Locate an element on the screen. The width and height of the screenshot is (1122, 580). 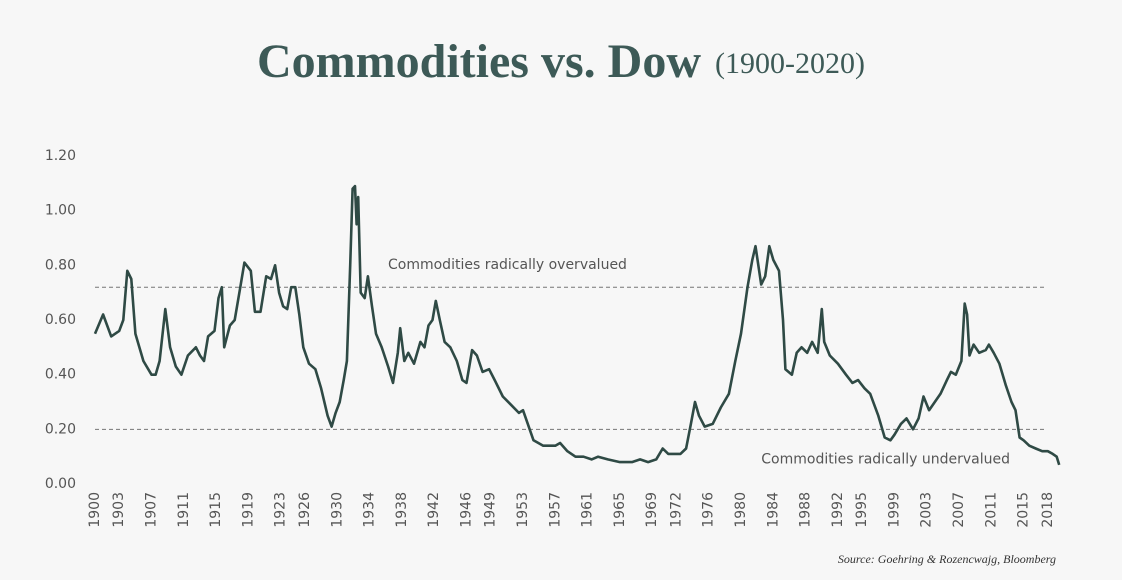
y-tick-label: 0.00 is located at coordinates (60, 484).